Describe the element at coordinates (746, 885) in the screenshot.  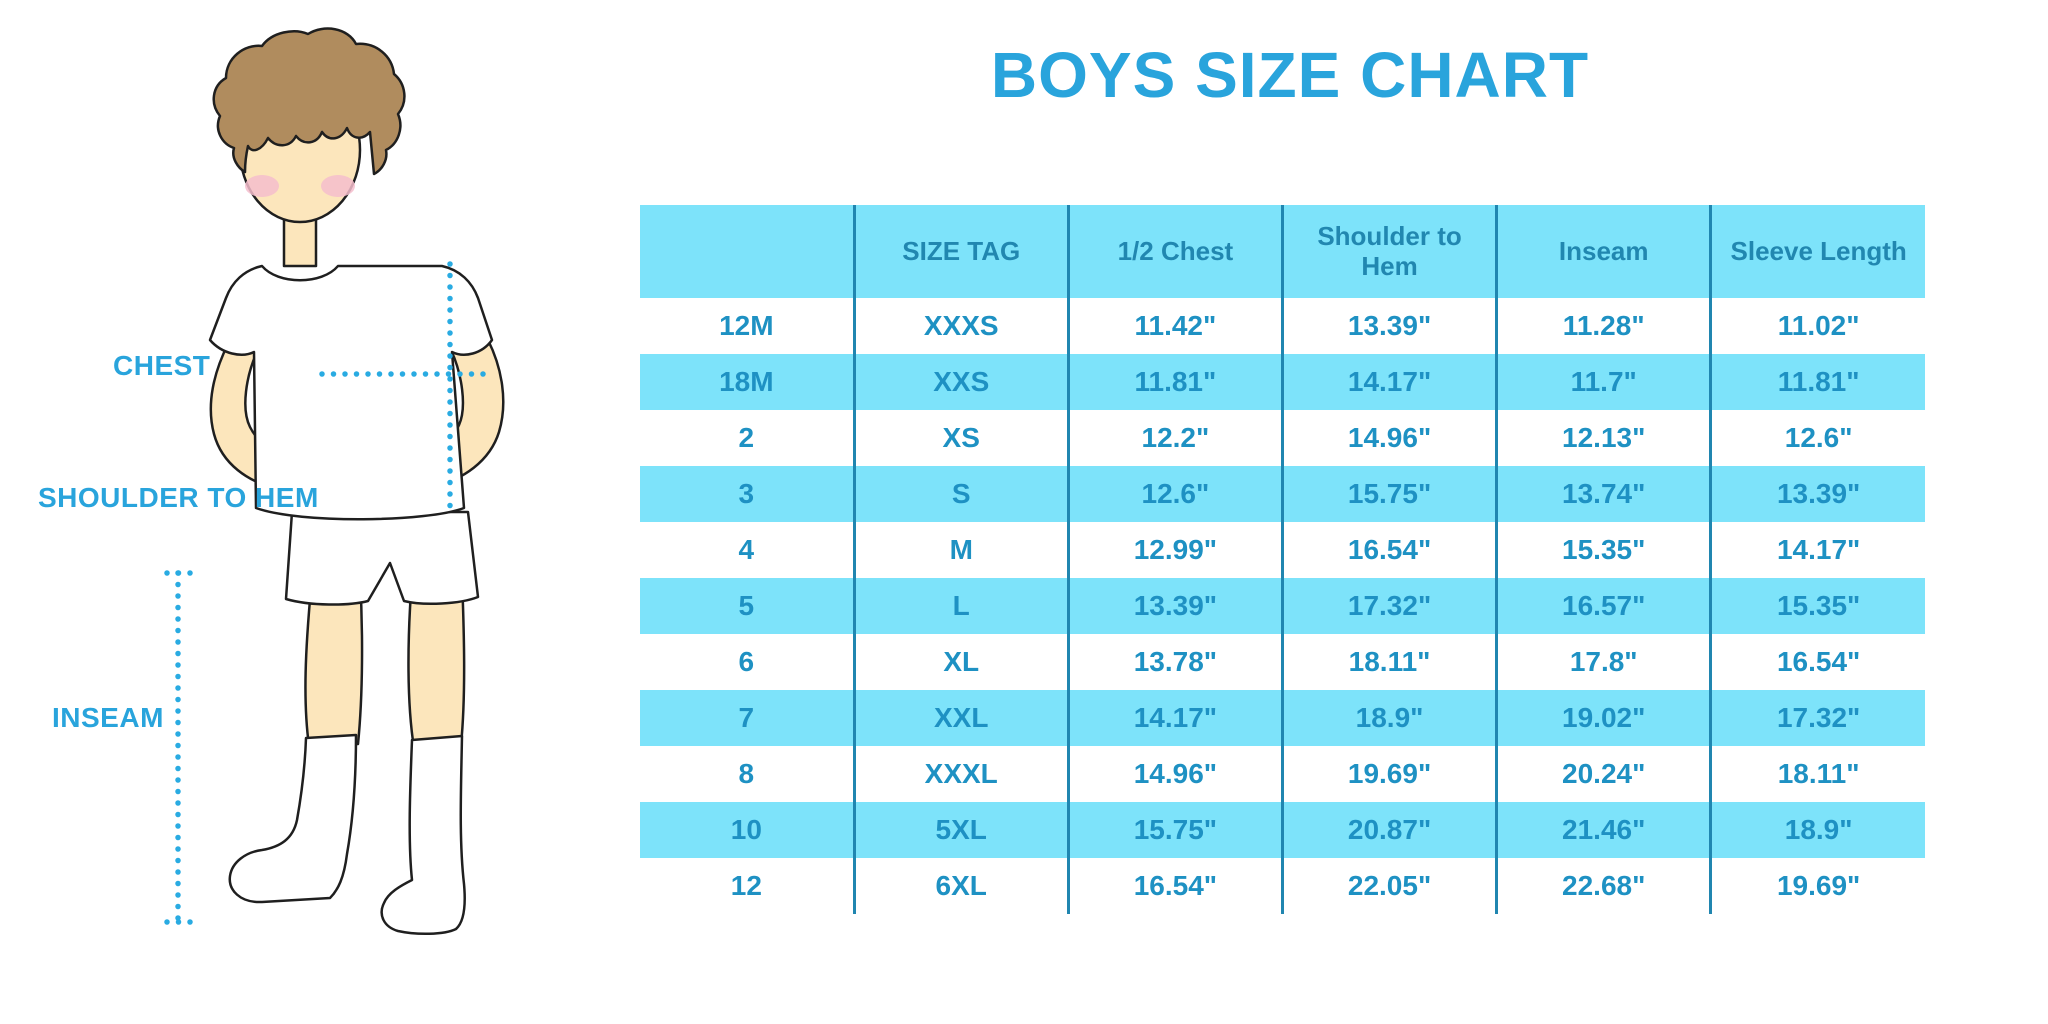
I see `table-cell: 12` at that location.